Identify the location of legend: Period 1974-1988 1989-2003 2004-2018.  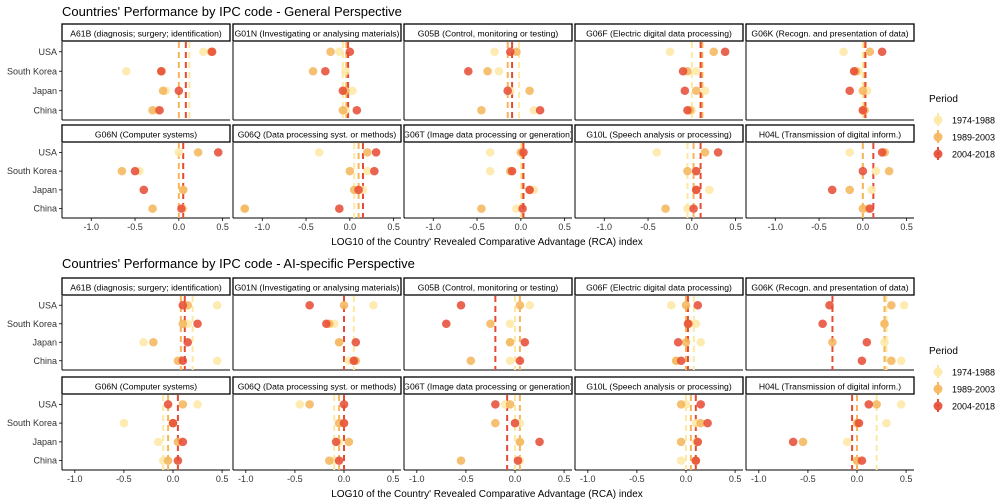
(962, 127).